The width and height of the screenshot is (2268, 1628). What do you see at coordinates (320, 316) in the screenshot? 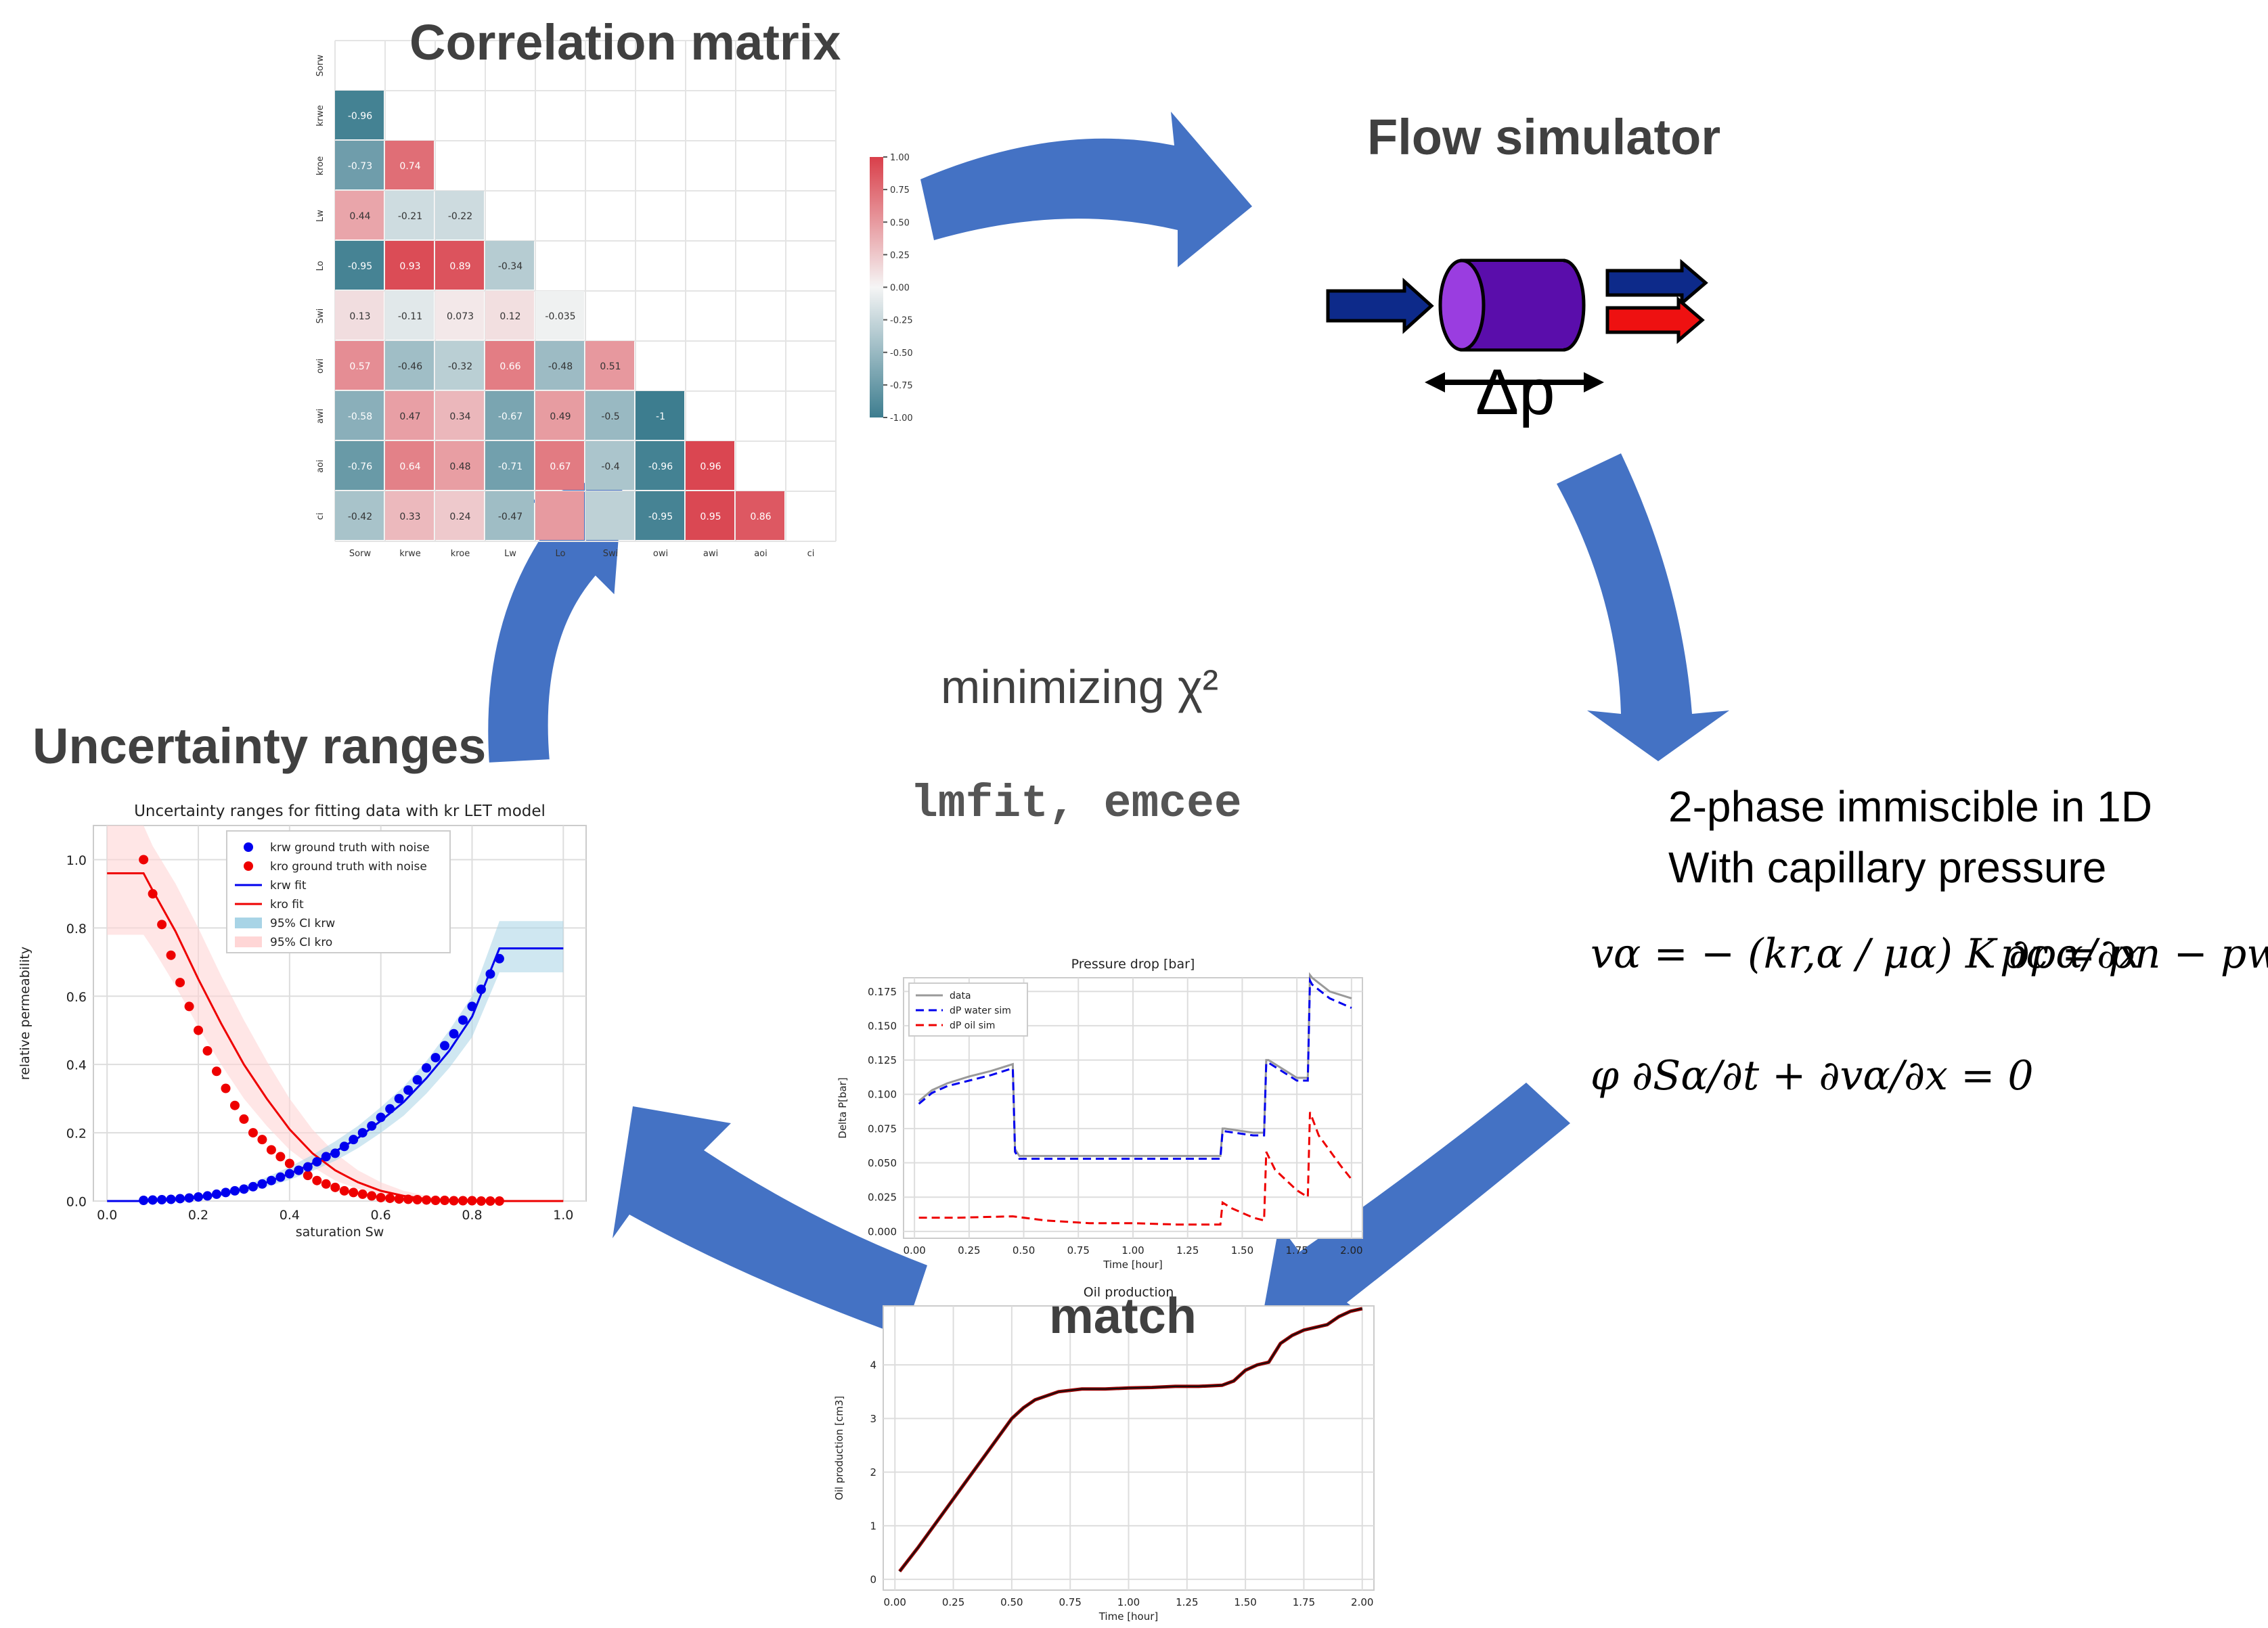
I see `heatmap-y-tick-label: Swi` at bounding box center [320, 316].